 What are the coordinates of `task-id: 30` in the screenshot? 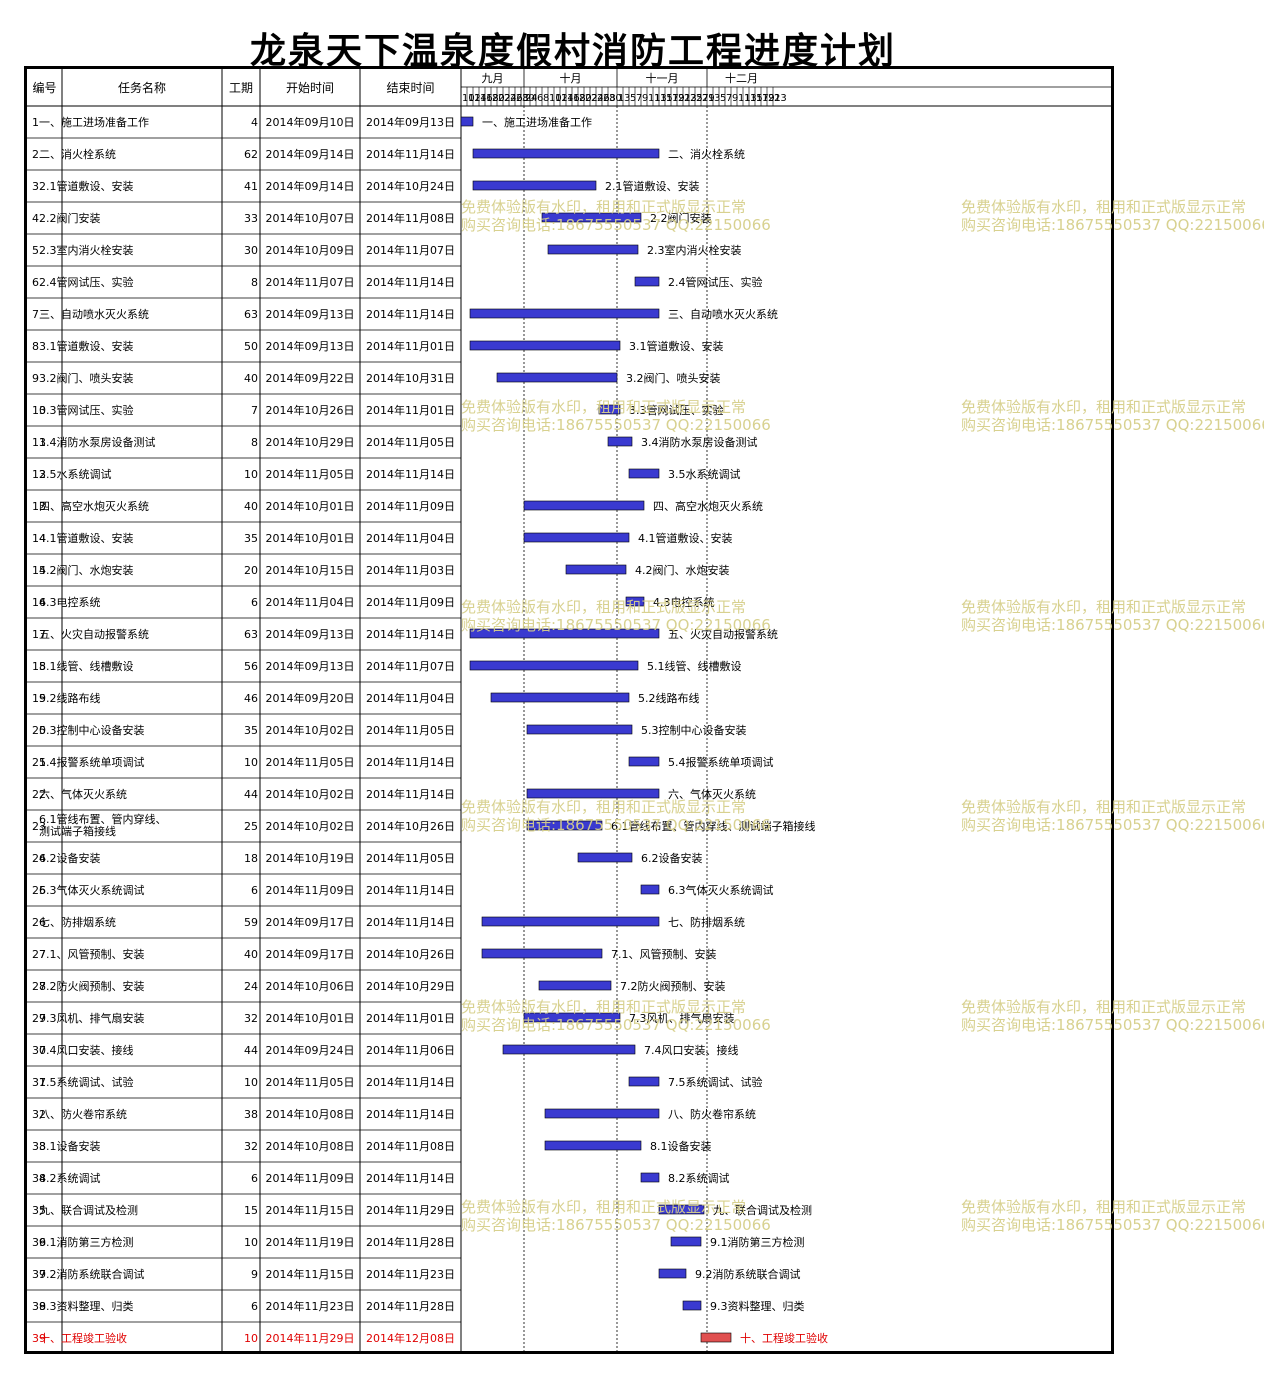 It's located at (39, 1050).